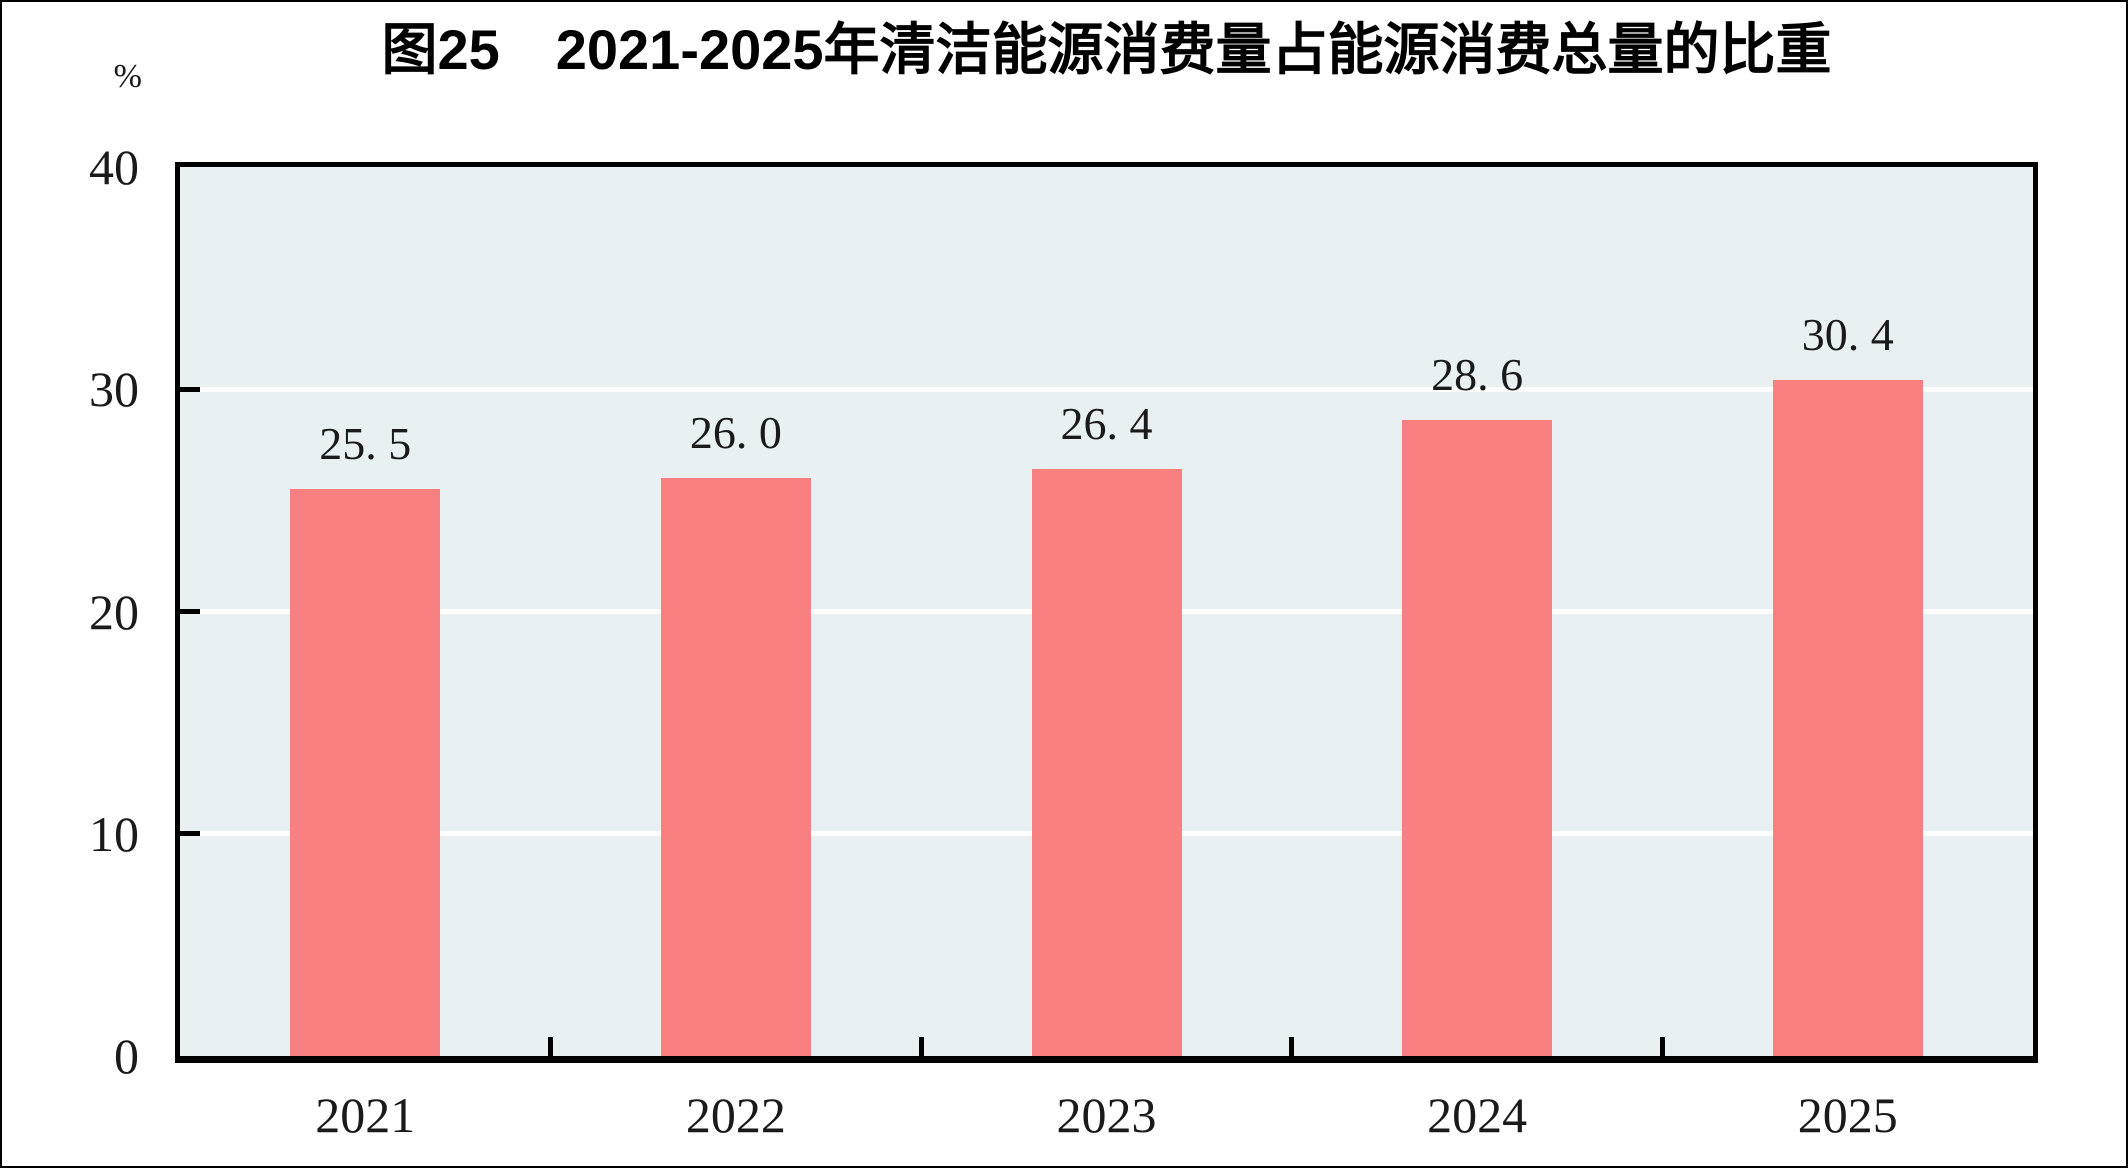  I want to click on bar-2024, so click(1477, 738).